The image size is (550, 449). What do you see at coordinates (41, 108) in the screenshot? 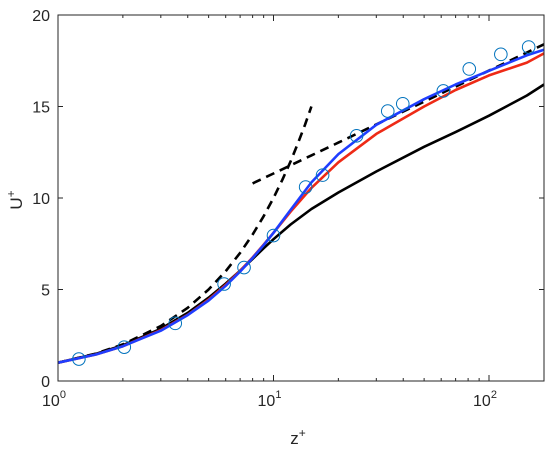
I see `y-tick-label: 15` at bounding box center [41, 108].